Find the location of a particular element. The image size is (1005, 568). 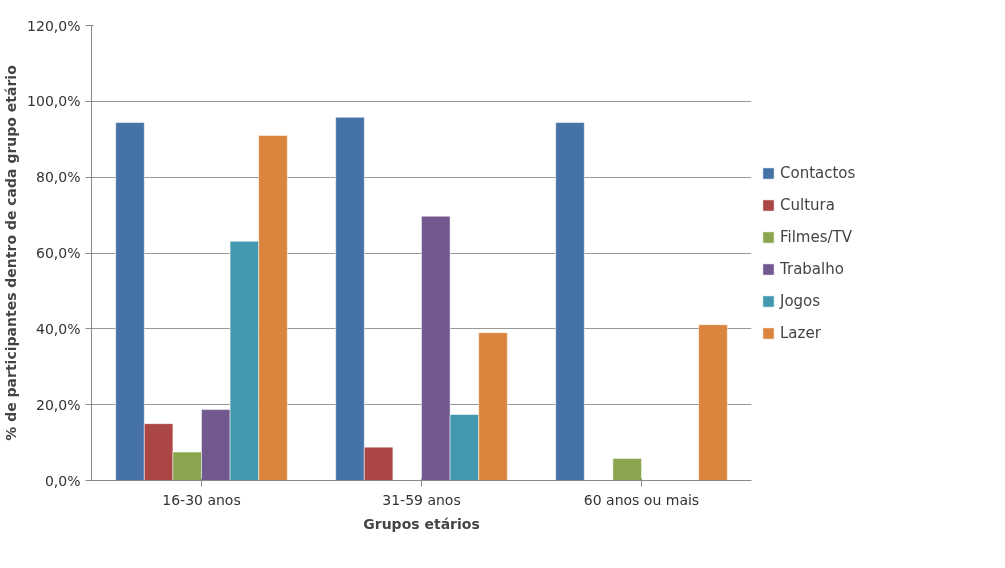

legend-label: Filmes/TV is located at coordinates (816, 236).